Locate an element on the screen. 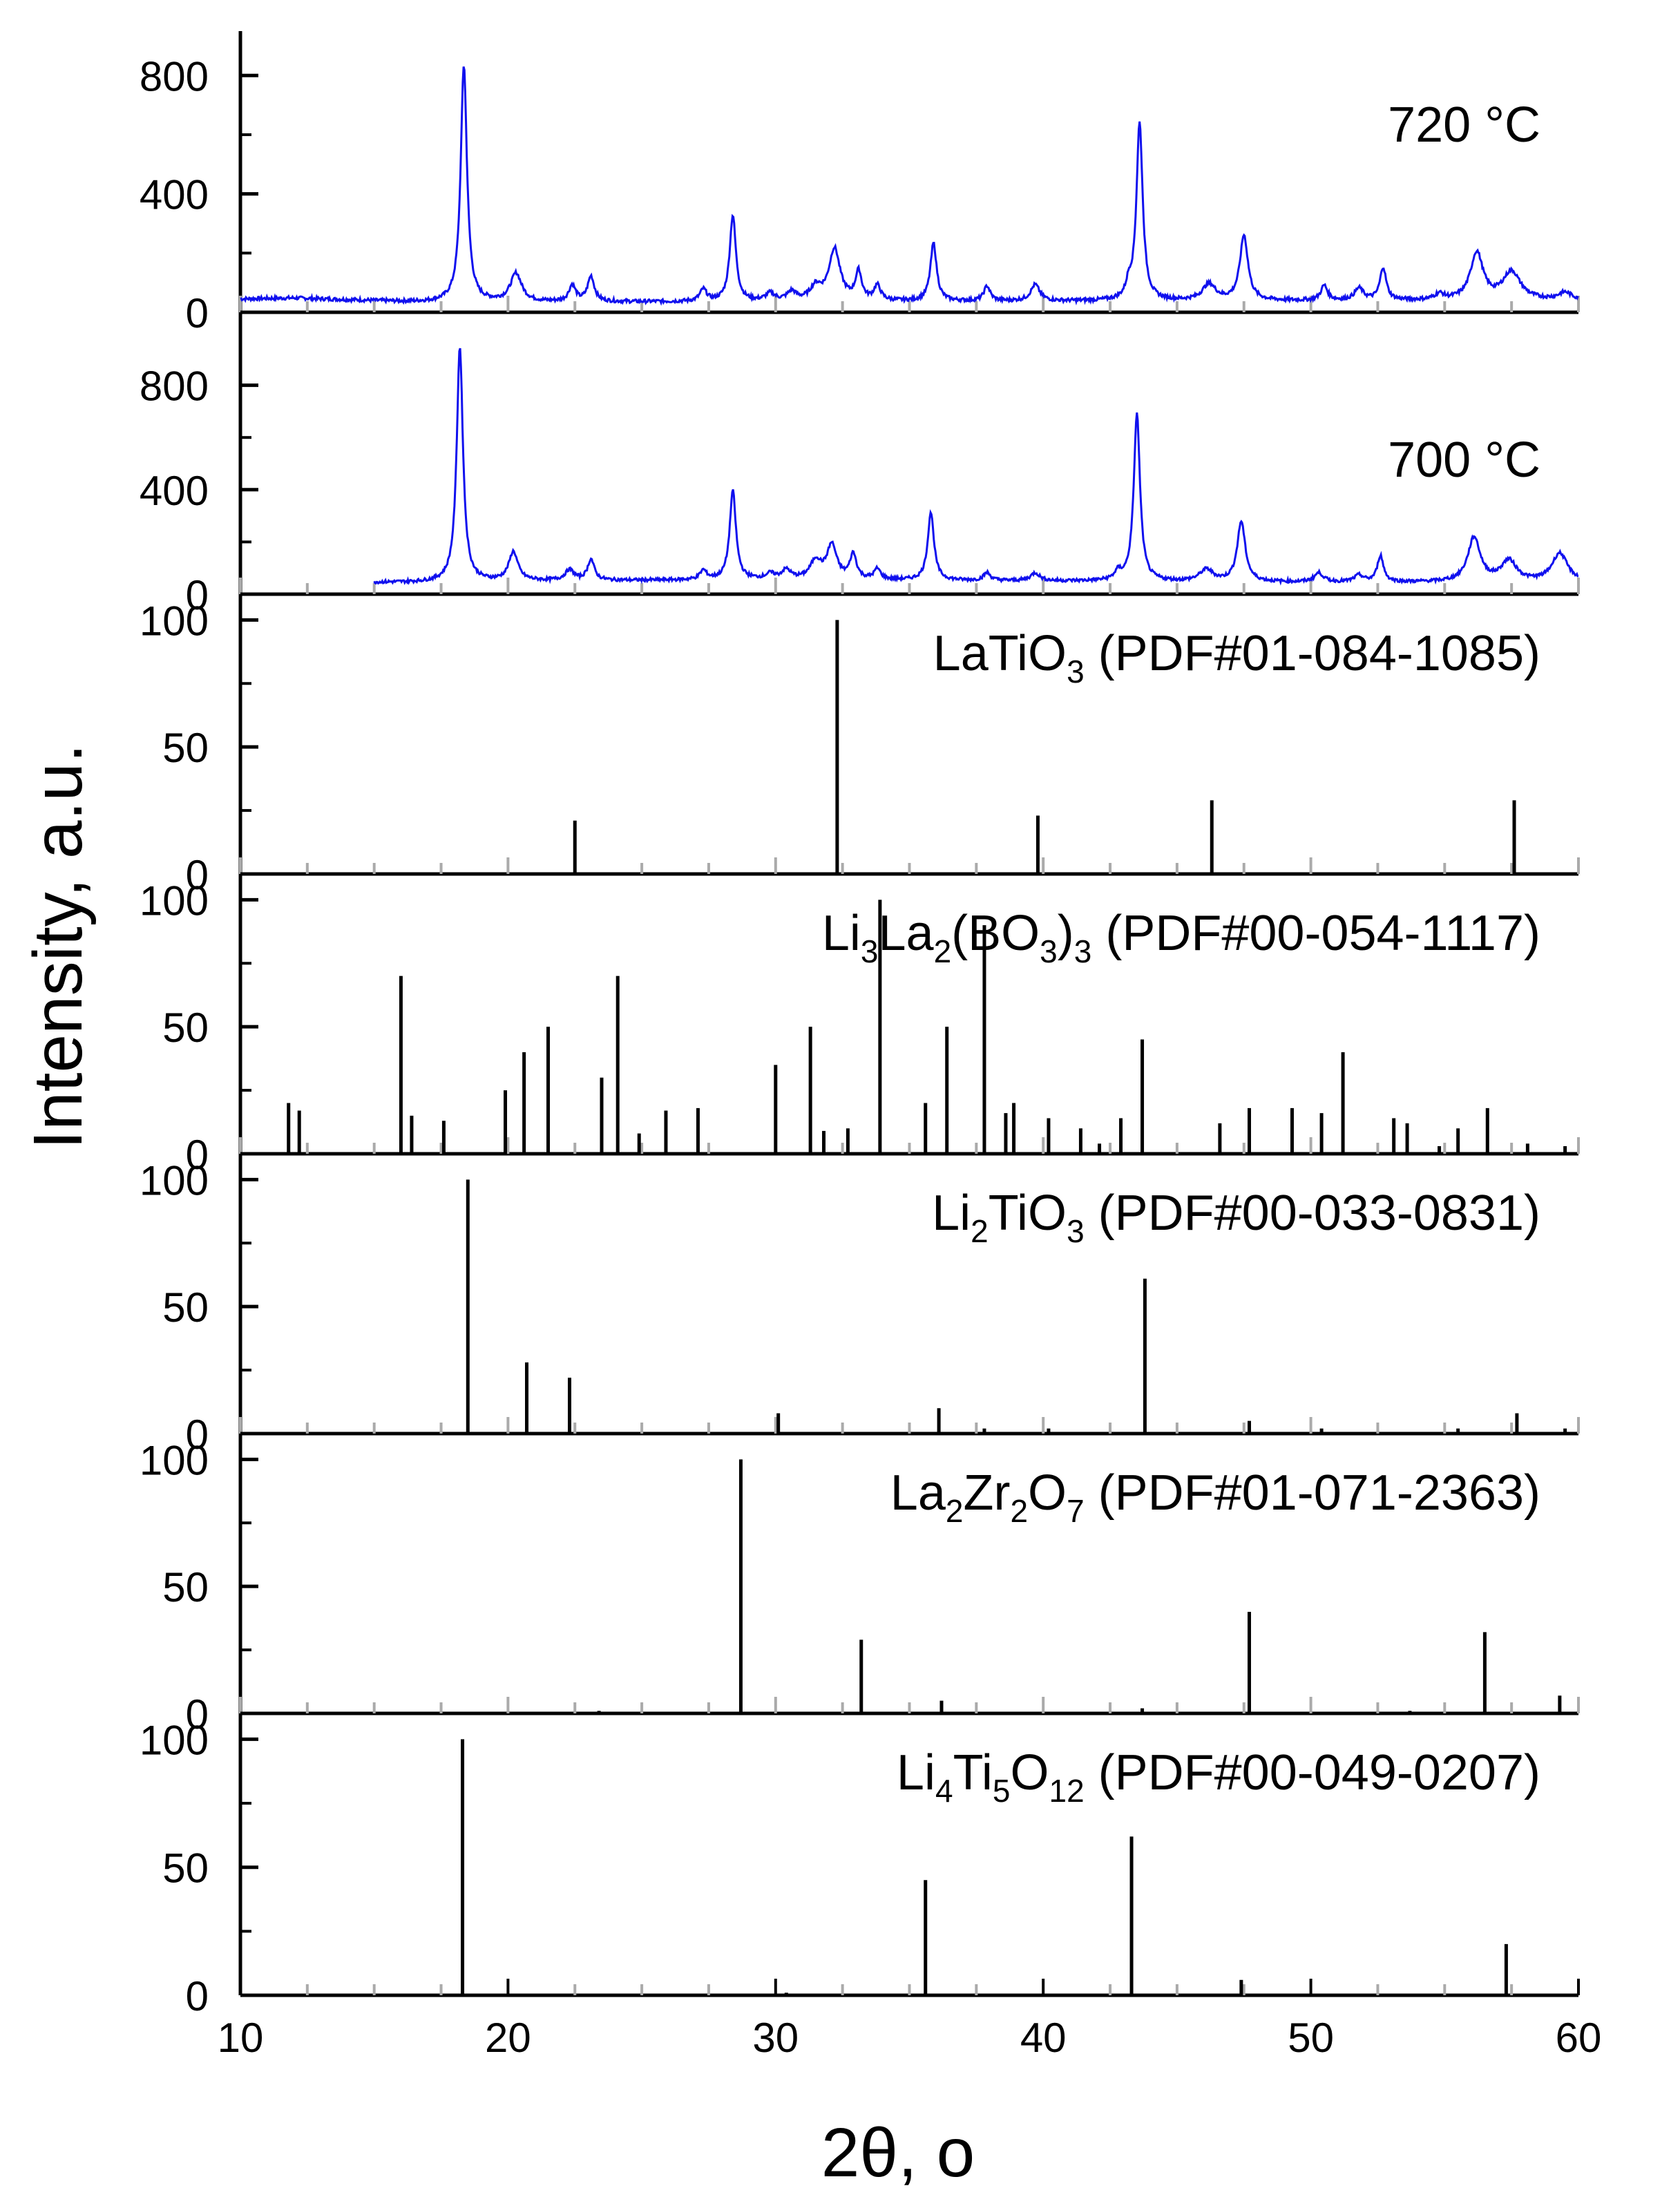 Image resolution: width=1680 pixels, height=2206 pixels. label-text: TiO is located at coordinates (1028, 1214).